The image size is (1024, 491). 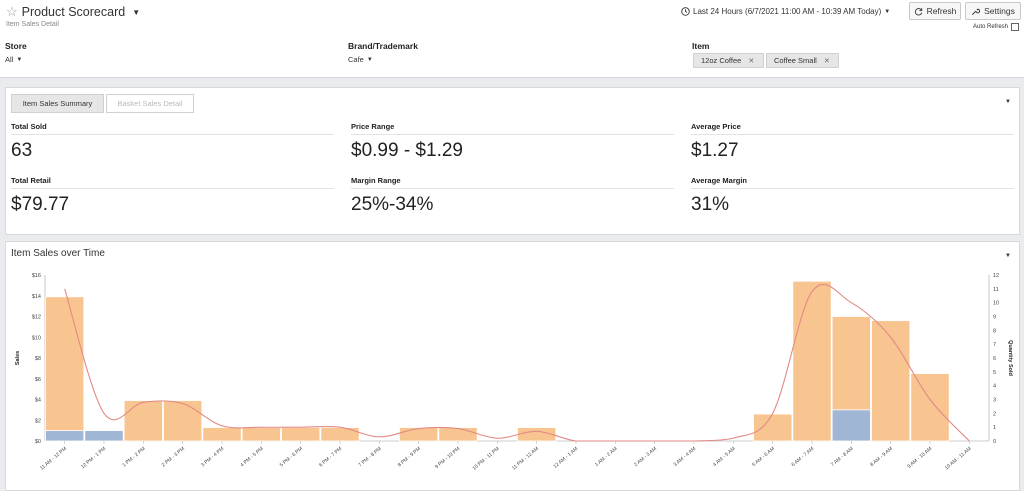 I want to click on x-tick-label: 1 AM - 2 AM, so click(x=606, y=457).